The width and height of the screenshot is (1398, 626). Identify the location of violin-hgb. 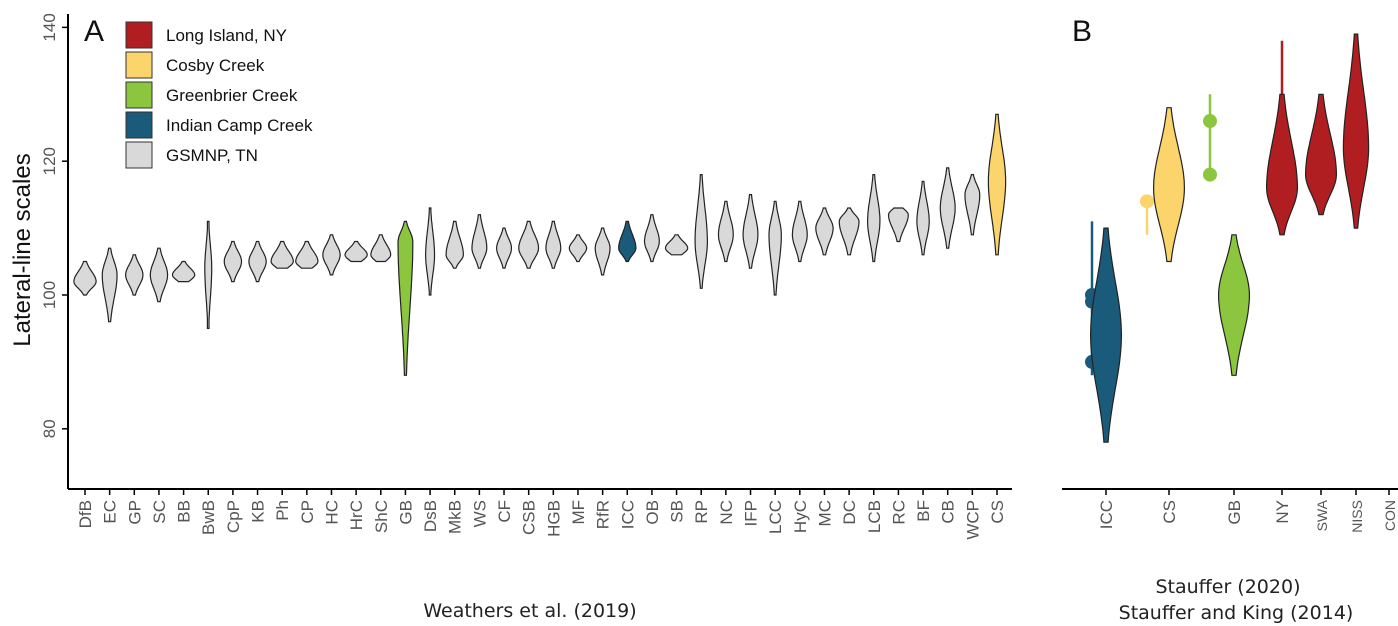
(553, 244).